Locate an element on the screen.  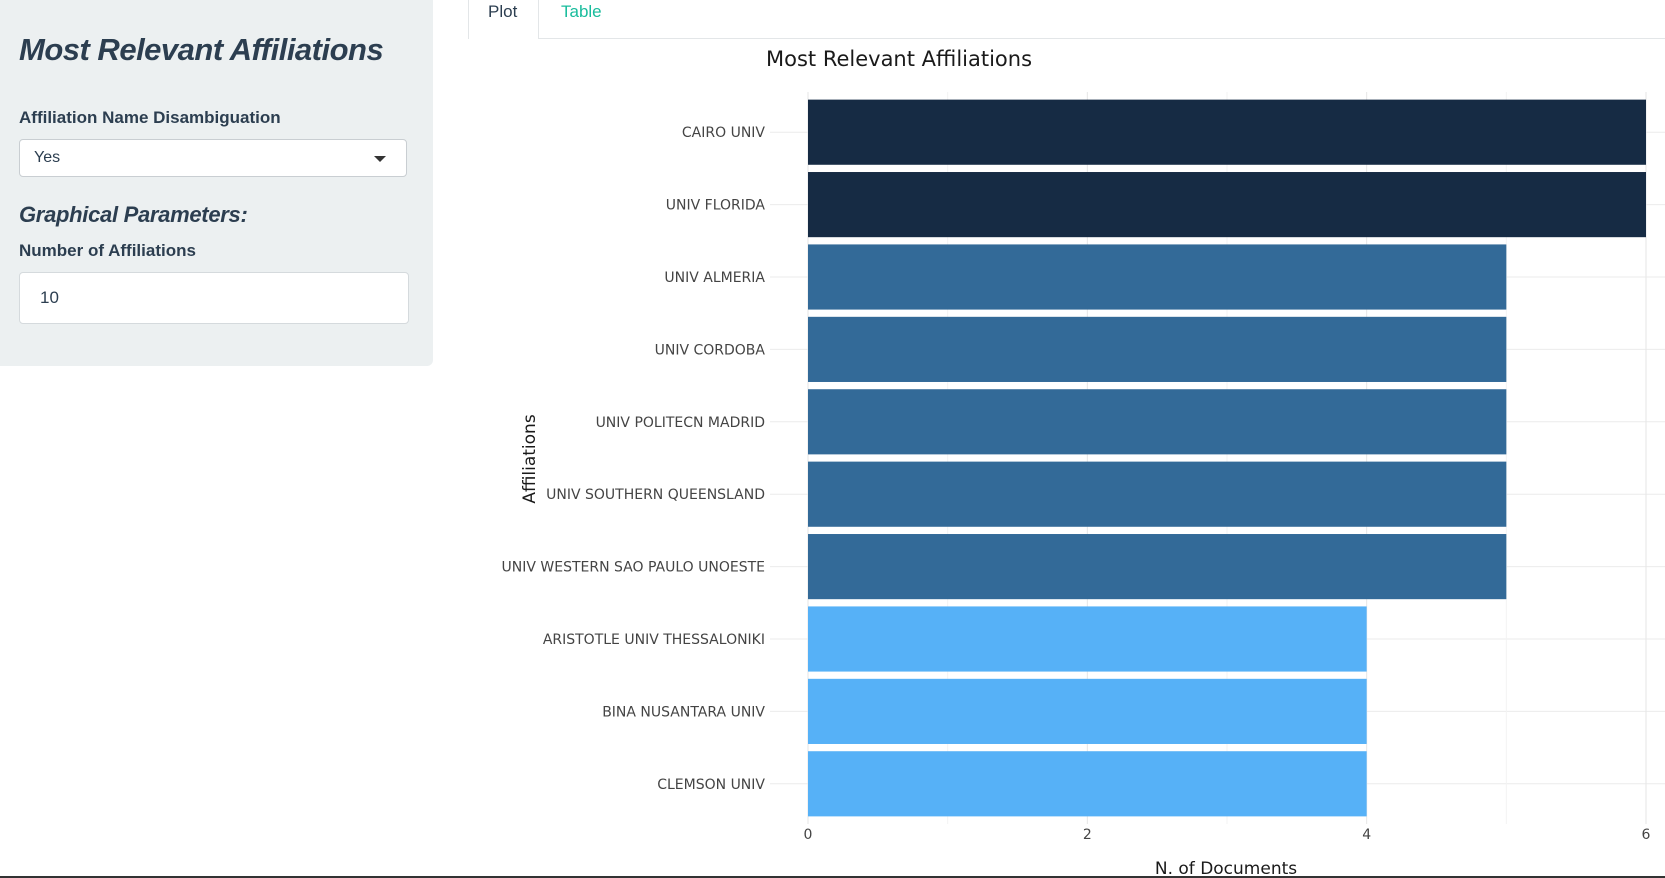
category-label: CLEMSON UNIV is located at coordinates (711, 785).